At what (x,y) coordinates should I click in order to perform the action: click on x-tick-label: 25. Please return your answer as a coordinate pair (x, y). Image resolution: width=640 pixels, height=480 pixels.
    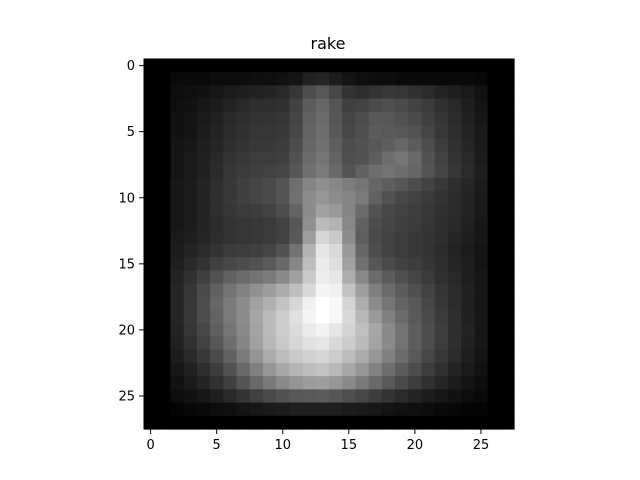
    Looking at the image, I should click on (481, 445).